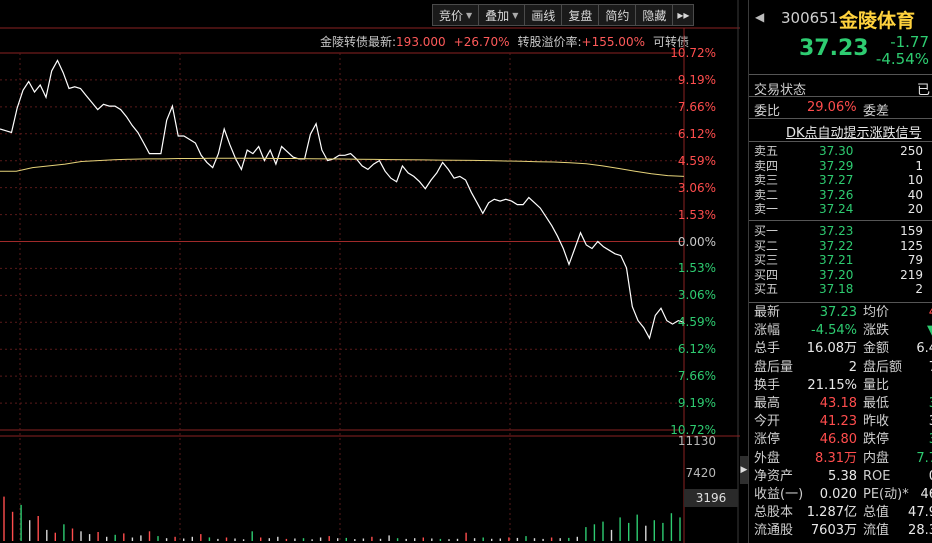  I want to click on bids-level-3: 买三 37.21 79, so click(840, 260).